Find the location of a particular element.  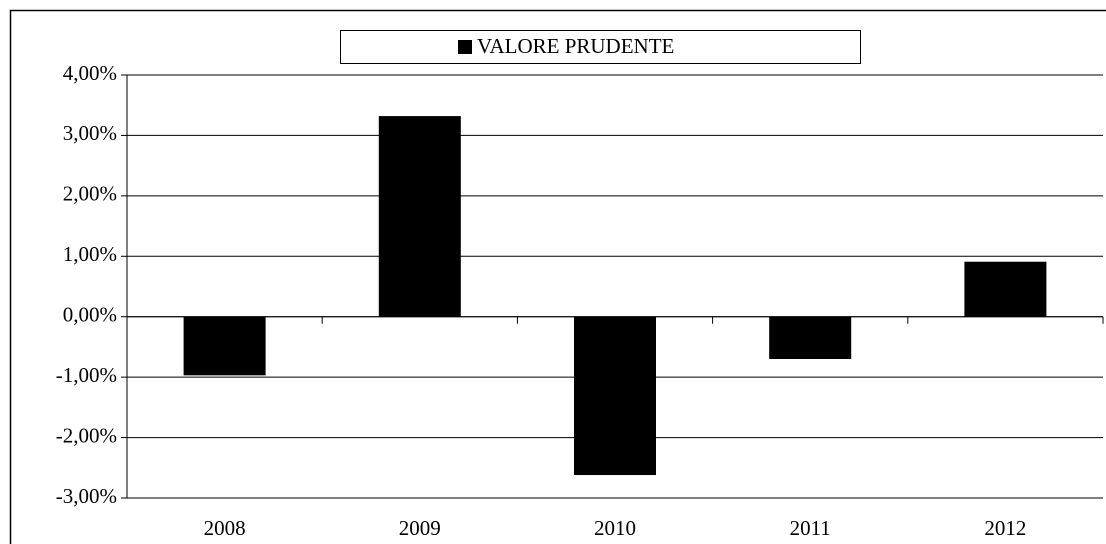

y-tick-label: 1,00% is located at coordinates (90, 254).